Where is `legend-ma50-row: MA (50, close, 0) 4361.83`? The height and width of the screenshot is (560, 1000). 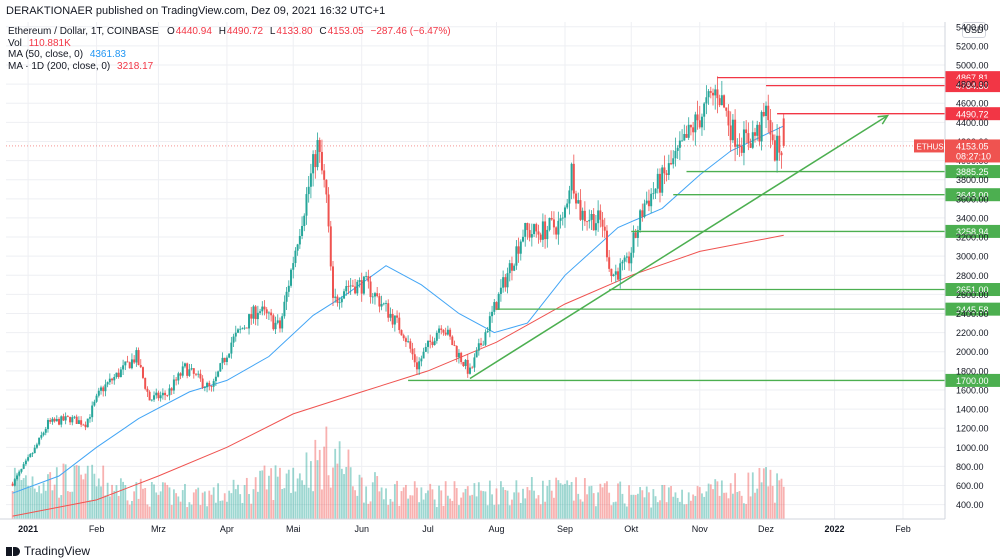
legend-ma50-row: MA (50, close, 0) 4361.83 is located at coordinates (231, 55).